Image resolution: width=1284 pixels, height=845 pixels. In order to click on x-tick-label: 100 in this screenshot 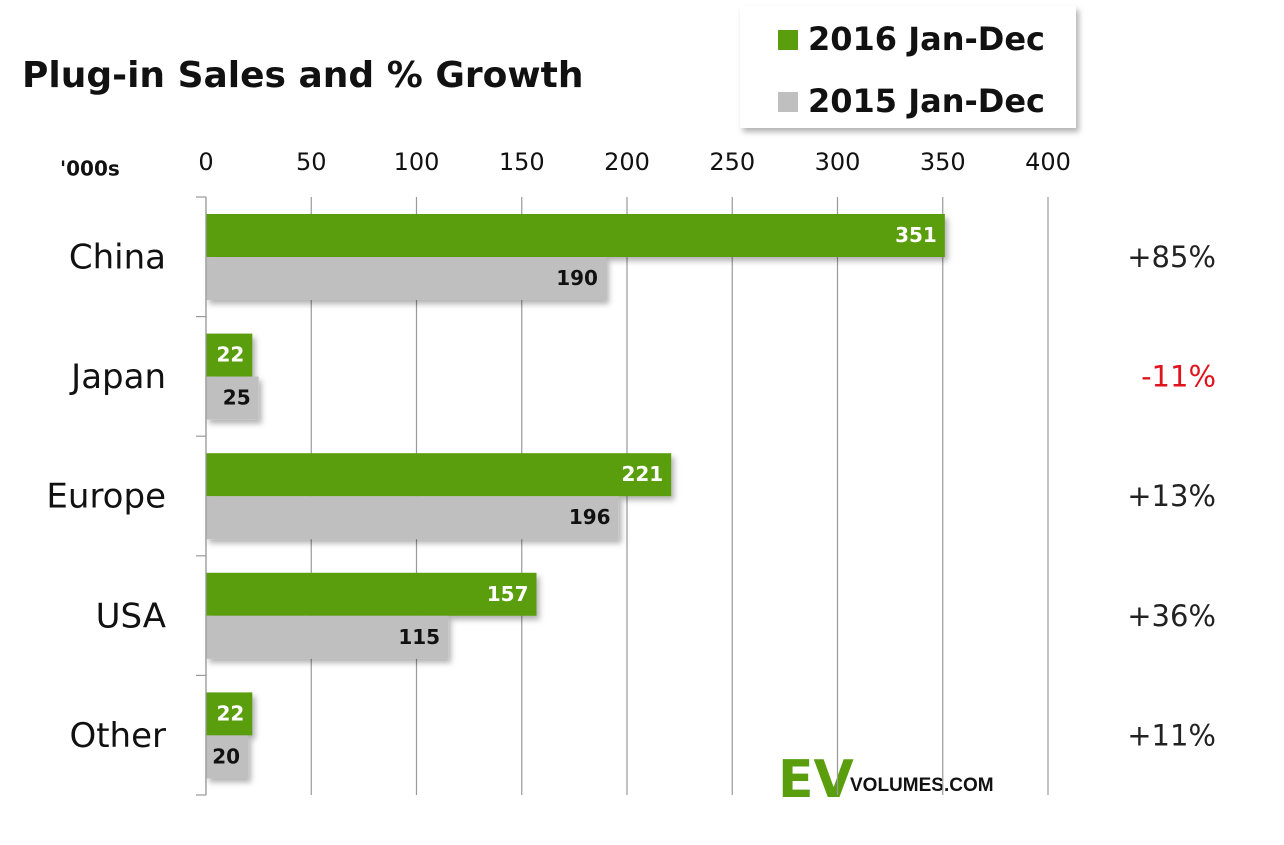, I will do `click(417, 162)`.